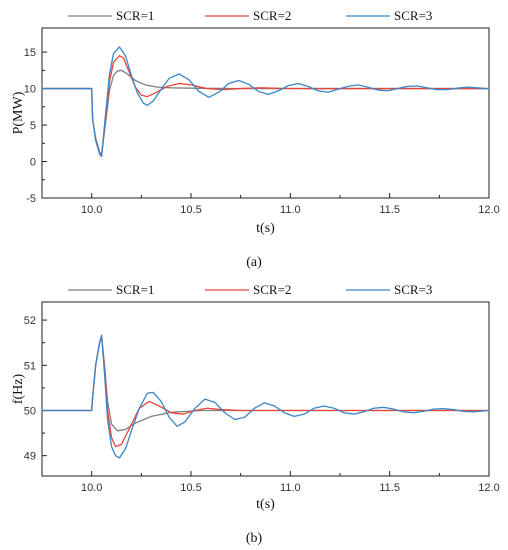  What do you see at coordinates (413, 289) in the screenshot?
I see `legend-label-scr3-b: SCR=3` at bounding box center [413, 289].